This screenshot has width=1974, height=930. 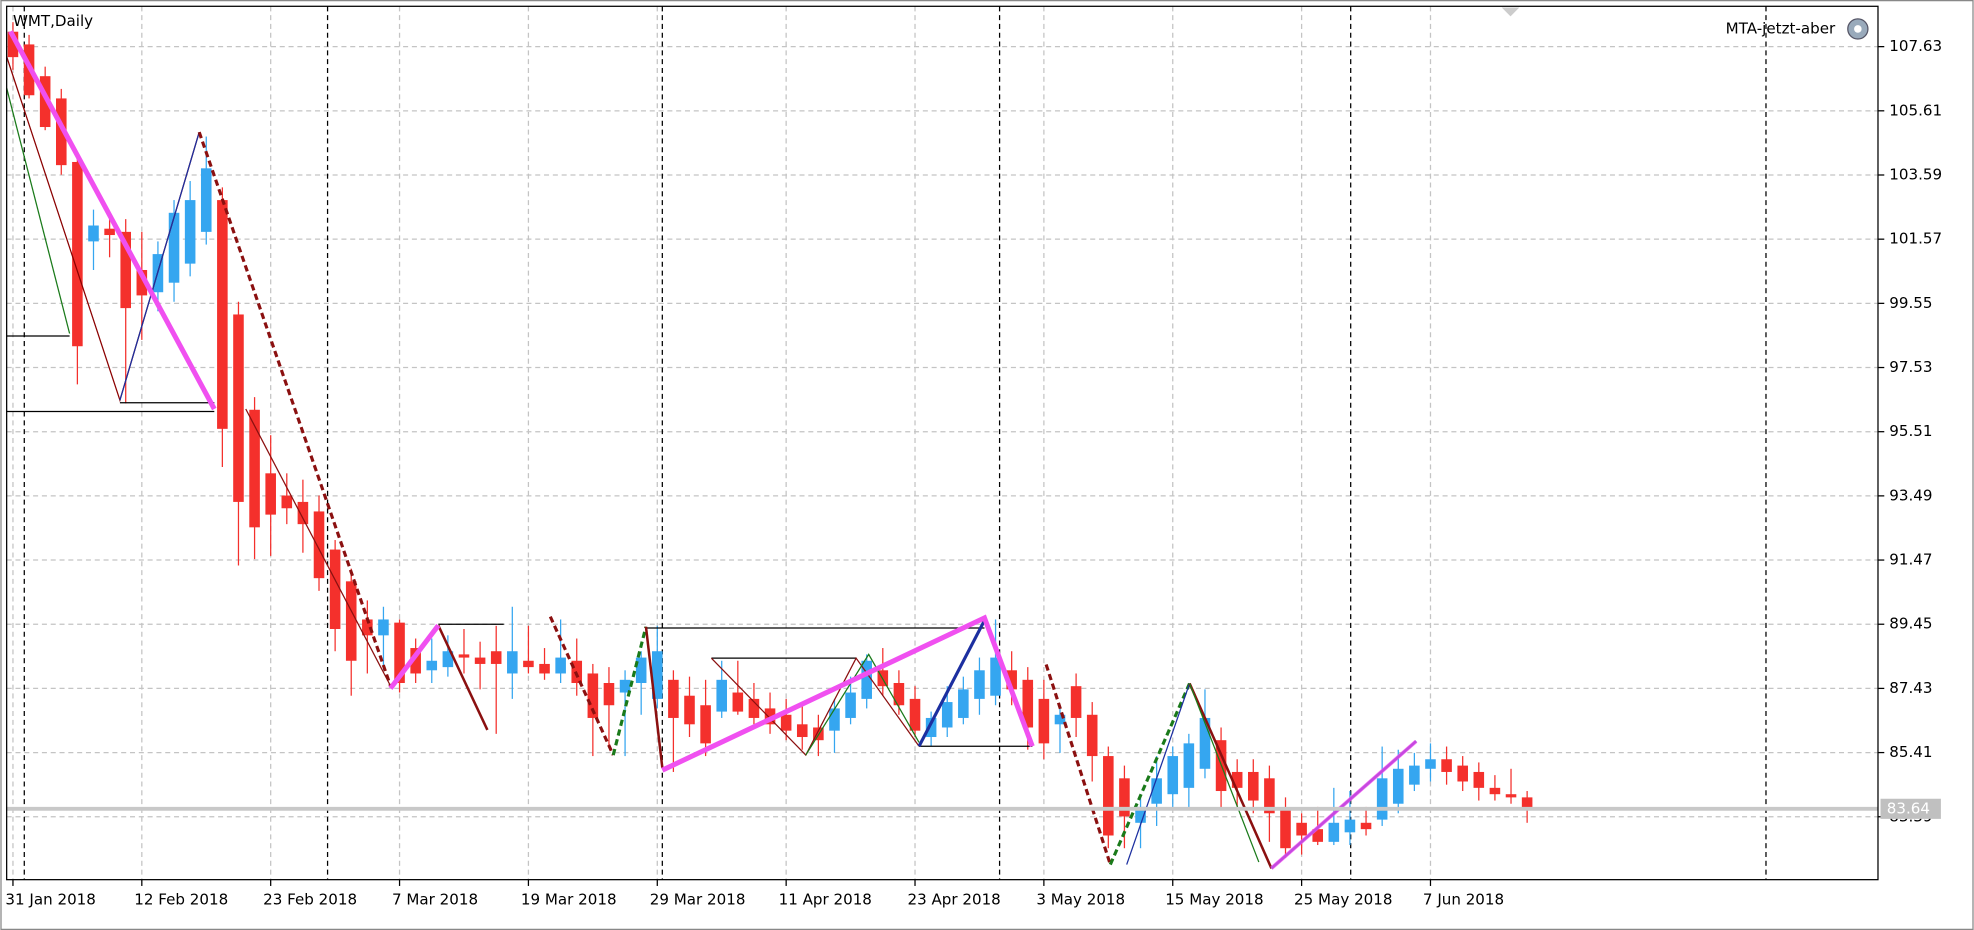 I want to click on x-tick-label: 23 Apr 2018, so click(x=953, y=899).